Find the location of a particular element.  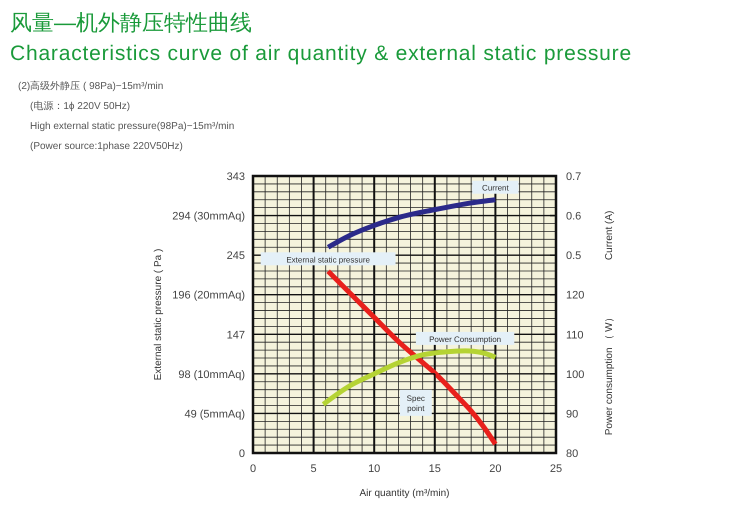

y3-tick-label: 80 is located at coordinates (572, 454).